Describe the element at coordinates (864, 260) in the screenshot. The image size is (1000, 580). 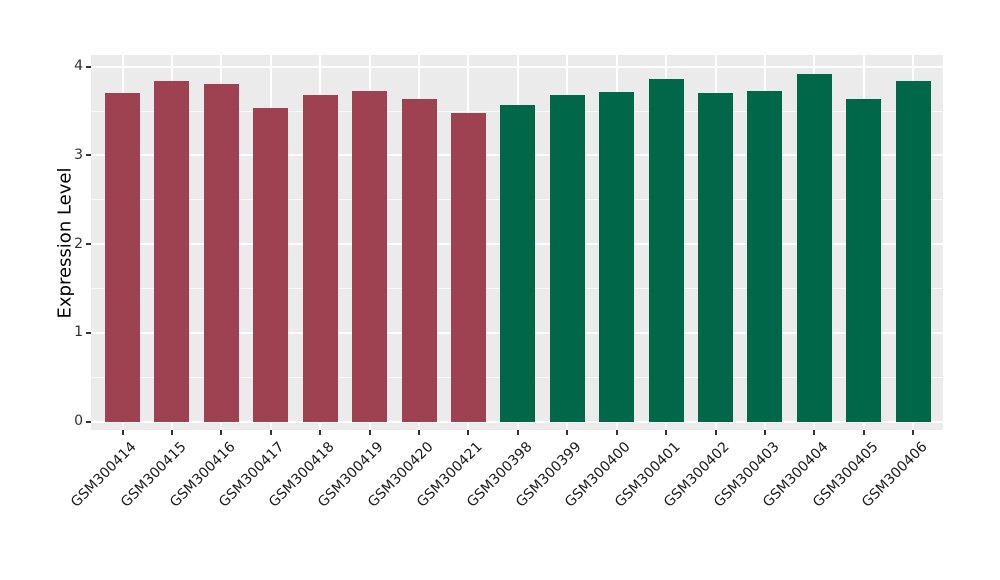
I see `bar-GSM300405` at that location.